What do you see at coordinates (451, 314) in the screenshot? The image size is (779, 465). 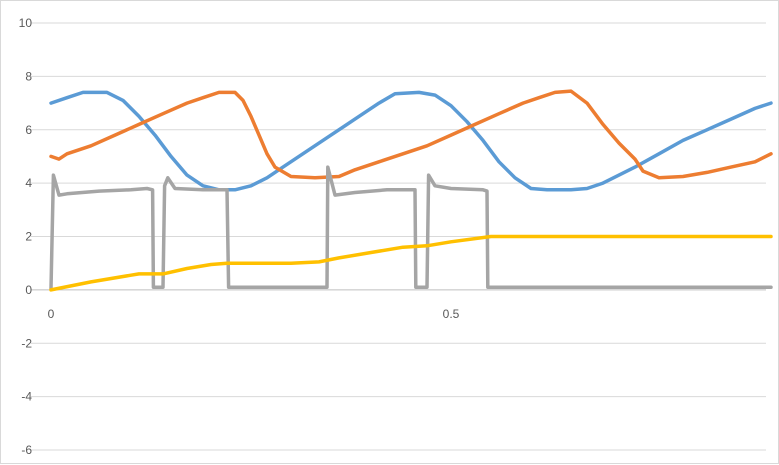 I see `x-tick-label: 0.5` at bounding box center [451, 314].